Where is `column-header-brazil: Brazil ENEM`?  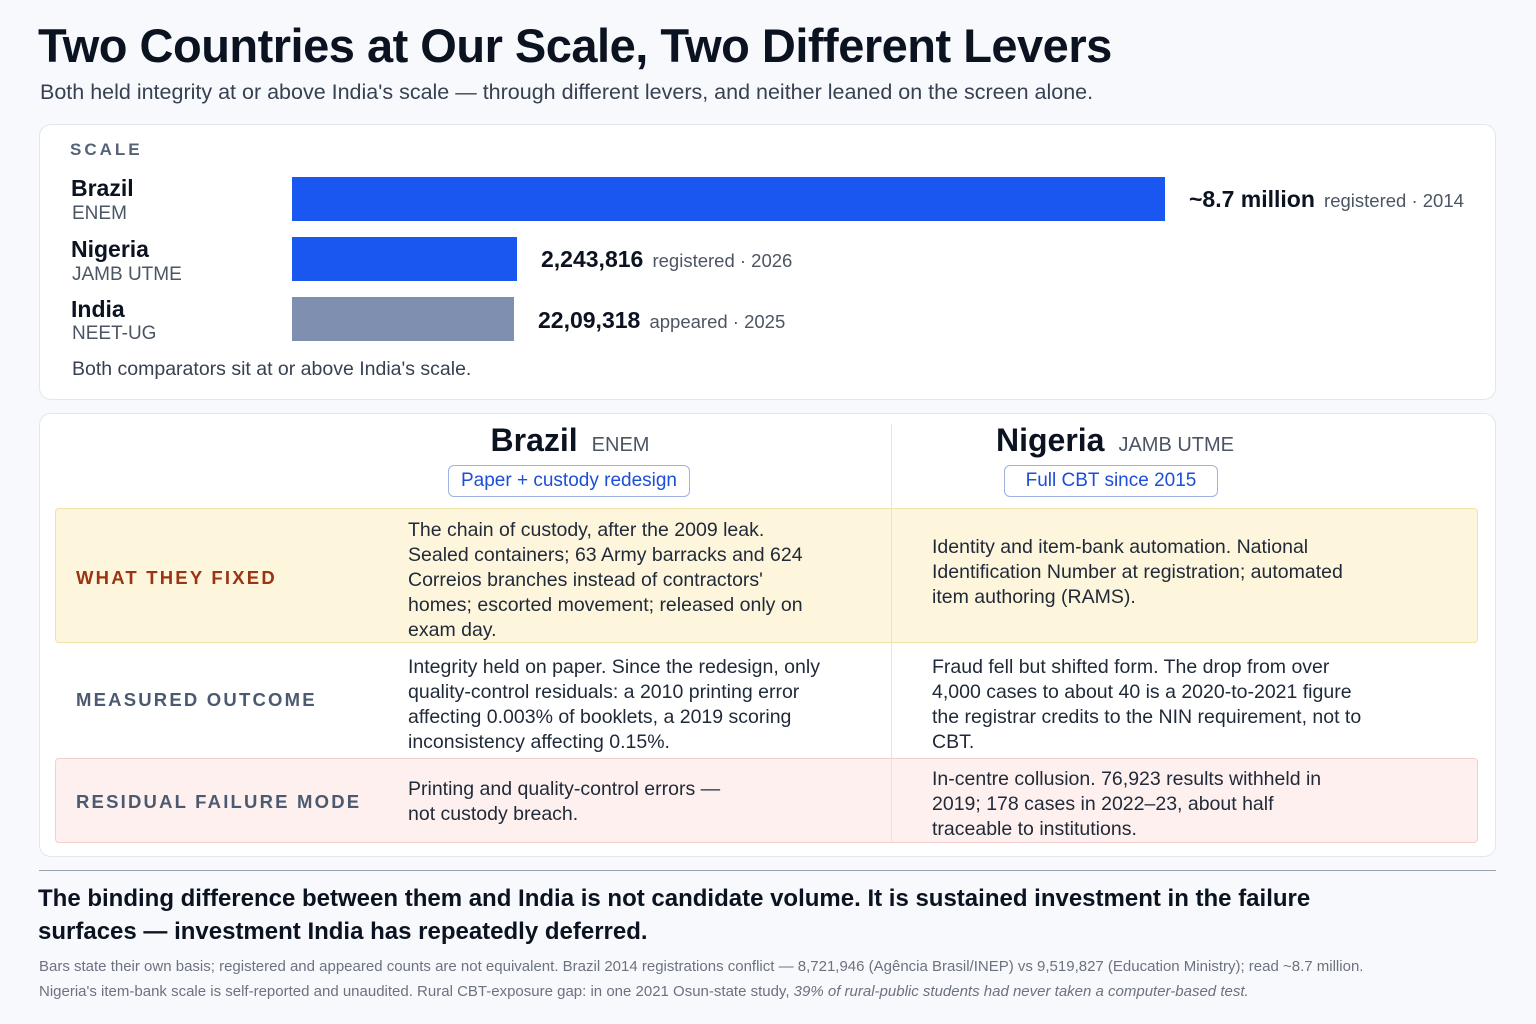 column-header-brazil: Brazil ENEM is located at coordinates (570, 442).